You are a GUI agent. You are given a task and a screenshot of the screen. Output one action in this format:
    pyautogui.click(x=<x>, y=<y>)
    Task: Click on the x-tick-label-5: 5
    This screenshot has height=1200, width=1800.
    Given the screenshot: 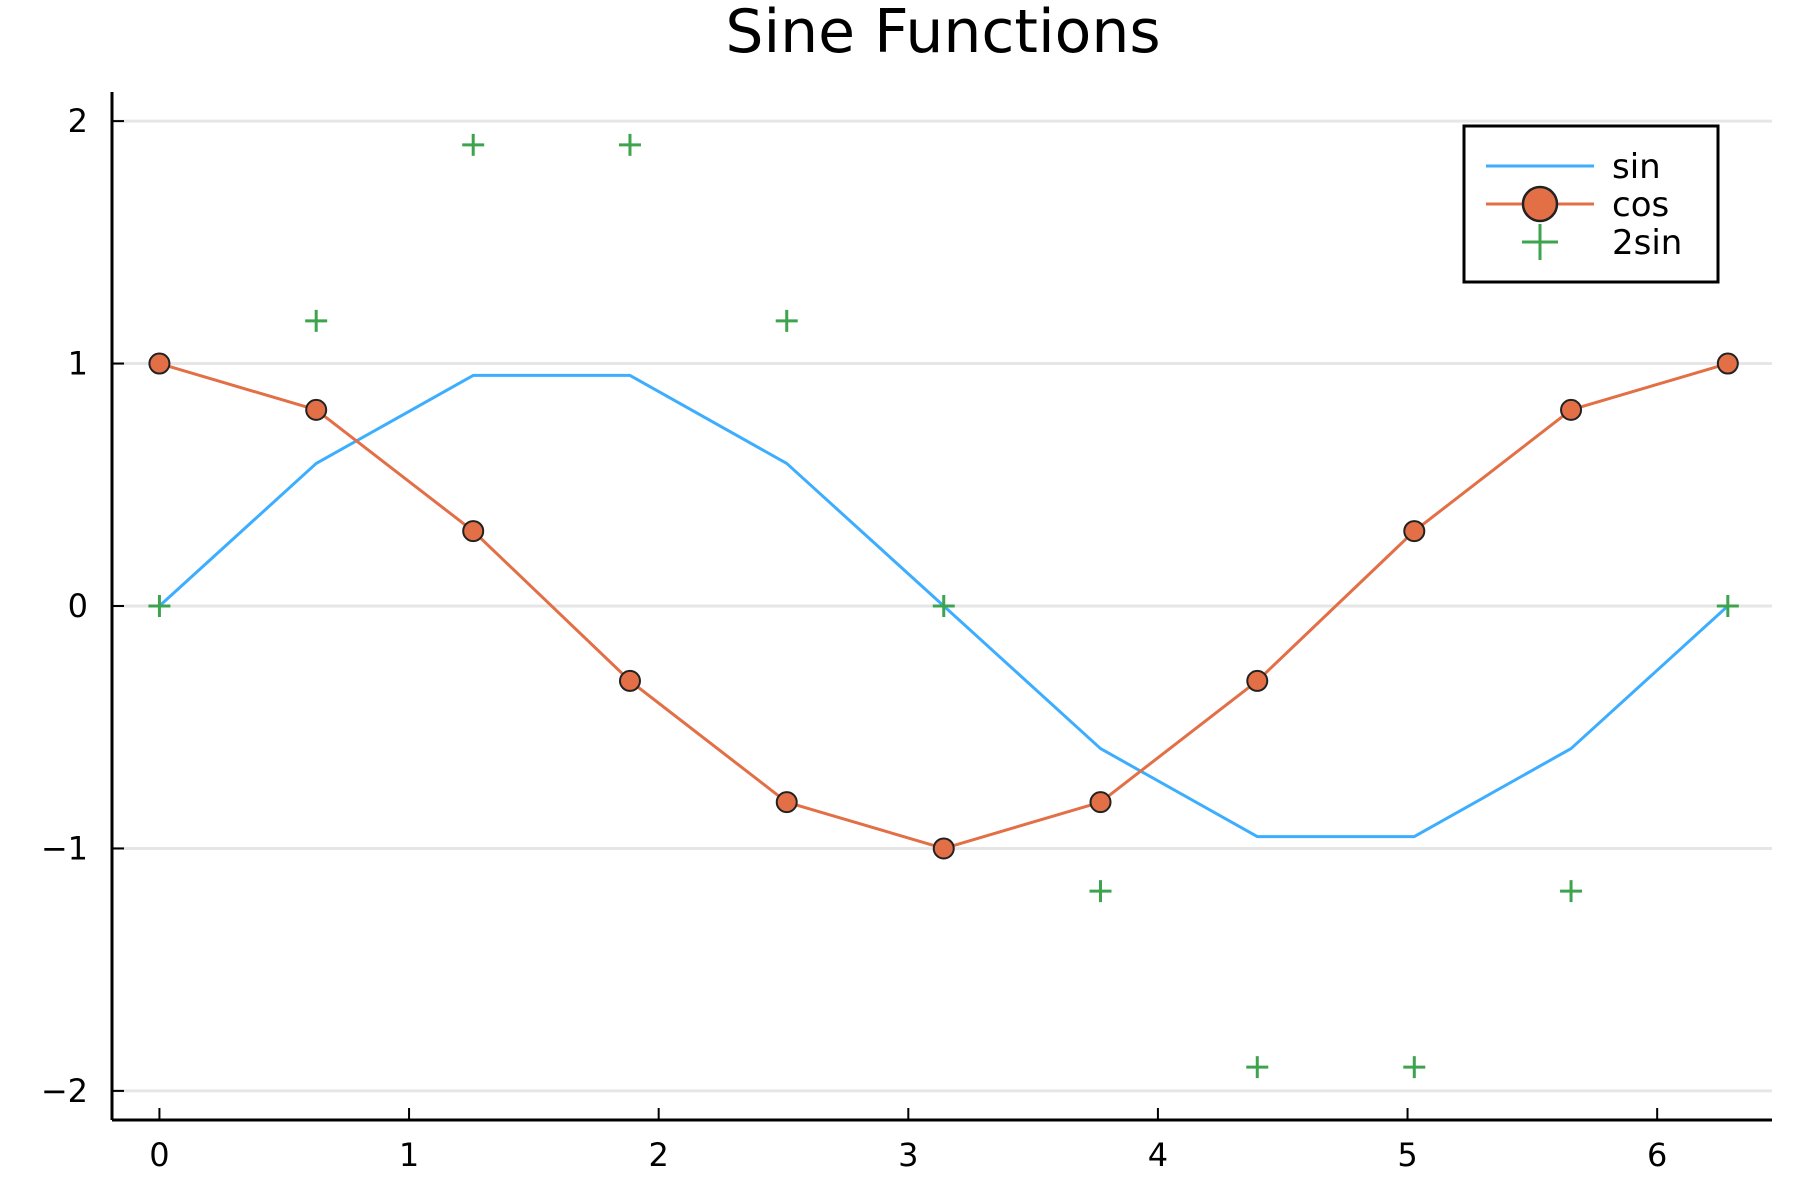 What is the action you would take?
    pyautogui.click(x=1407, y=1155)
    